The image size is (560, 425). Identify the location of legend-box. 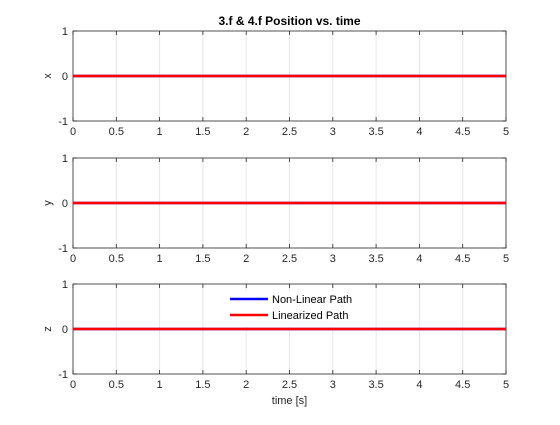
(295, 309).